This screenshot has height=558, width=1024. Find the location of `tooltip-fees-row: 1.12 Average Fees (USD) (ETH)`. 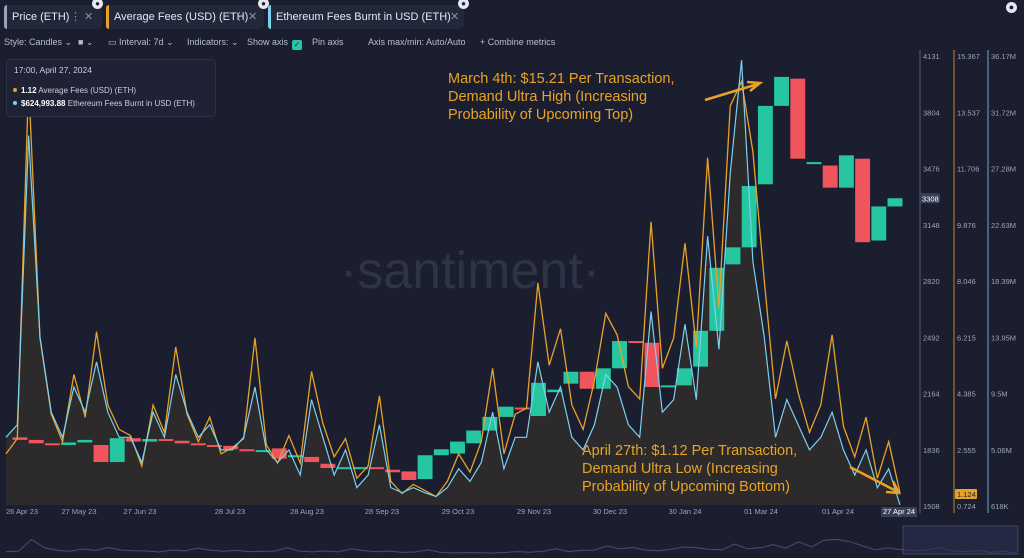

tooltip-fees-row: 1.12 Average Fees (USD) (ETH) is located at coordinates (74, 90).